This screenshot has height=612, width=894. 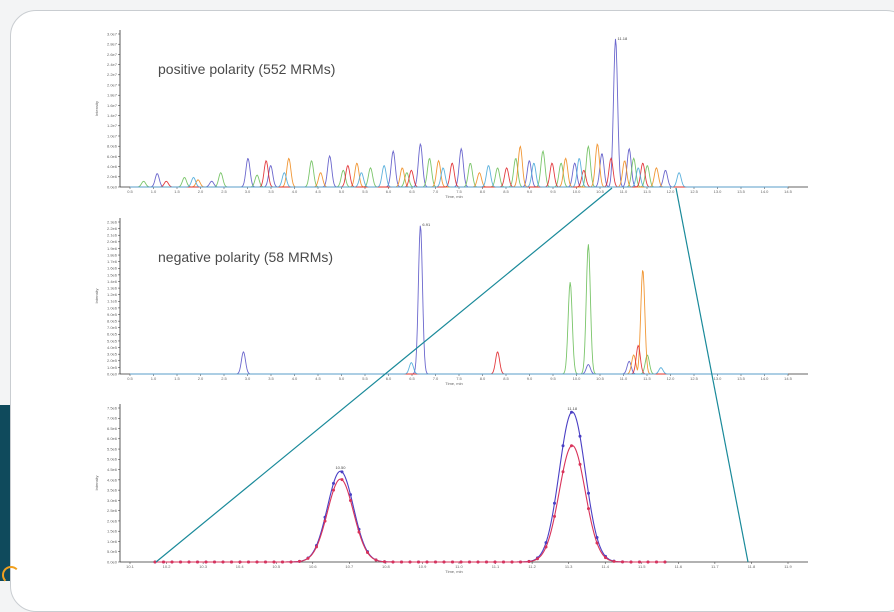 What do you see at coordinates (340, 467) in the screenshot?
I see `peak-label: 10.50` at bounding box center [340, 467].